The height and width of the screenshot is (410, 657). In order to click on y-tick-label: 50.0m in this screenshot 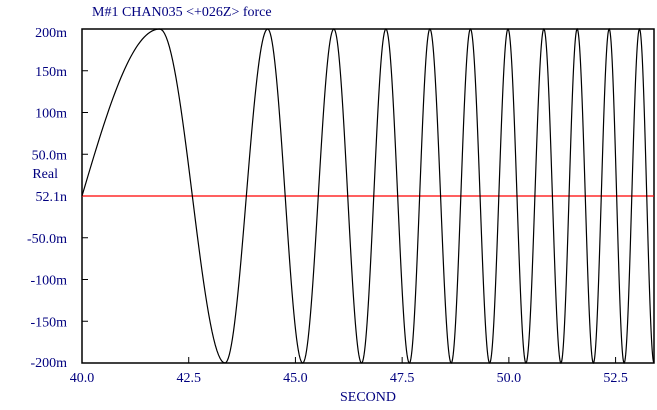, I will do `click(50, 155)`.